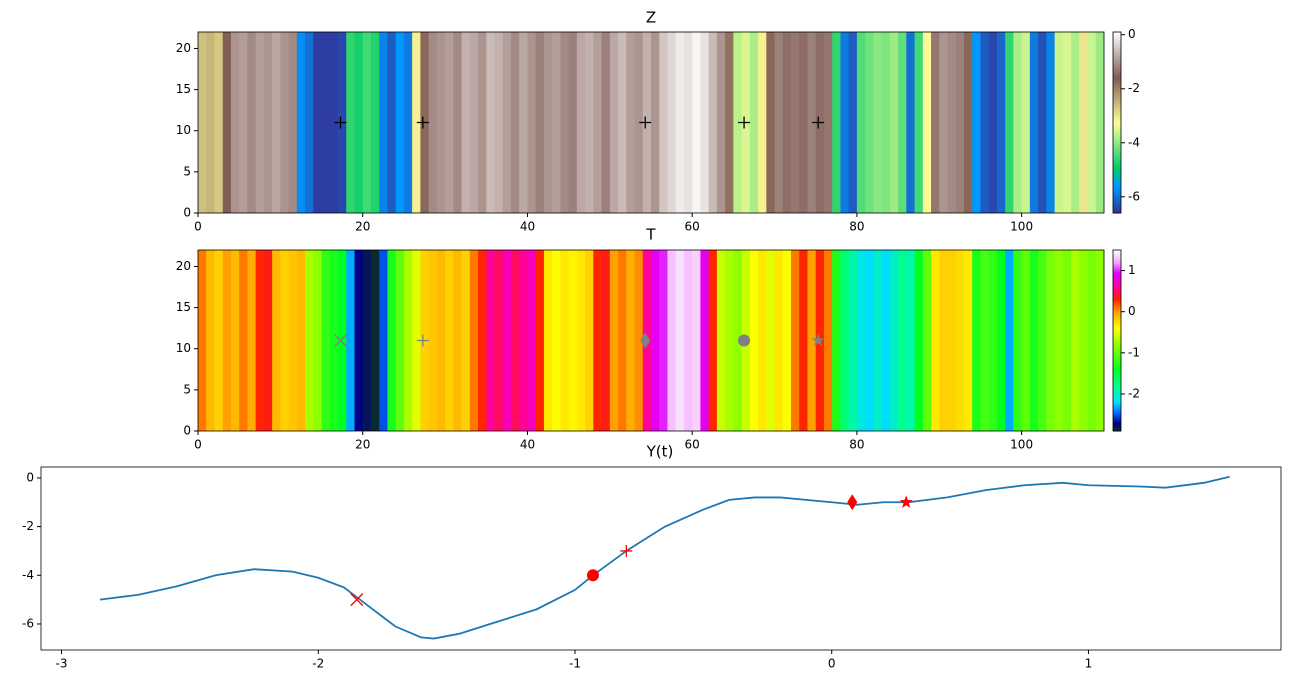 This screenshot has height=682, width=1290. Describe the element at coordinates (1132, 311) in the screenshot. I see `colorbar-tick-label: 0` at that location.